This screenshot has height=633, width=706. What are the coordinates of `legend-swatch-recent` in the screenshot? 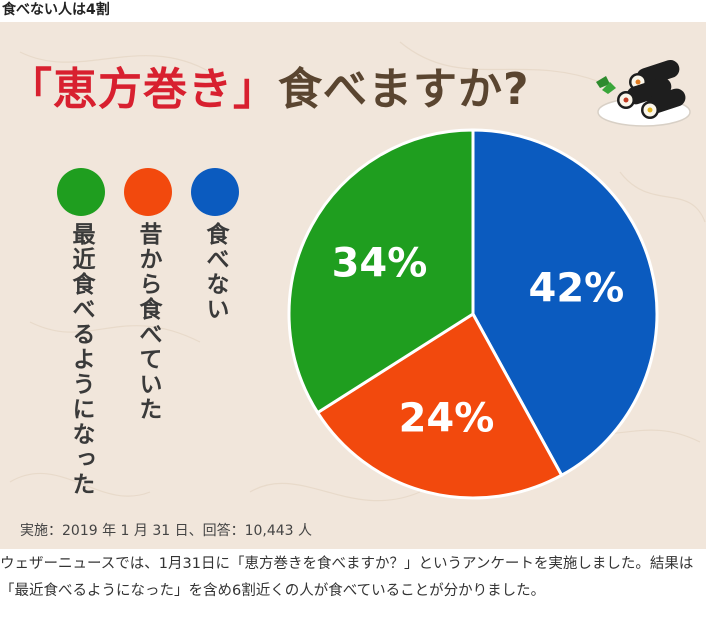 It's located at (81, 192).